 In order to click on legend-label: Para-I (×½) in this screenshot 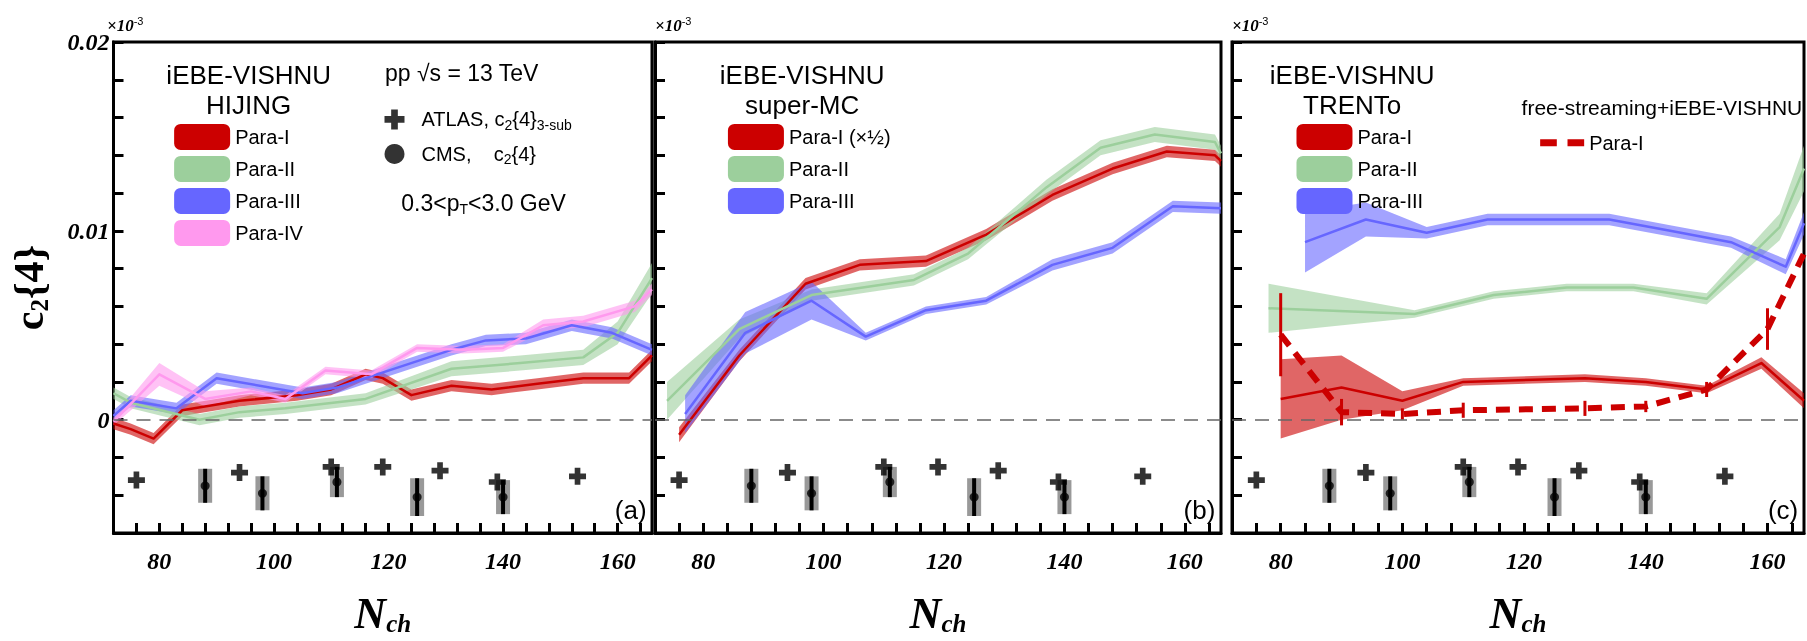, I will do `click(839, 136)`.